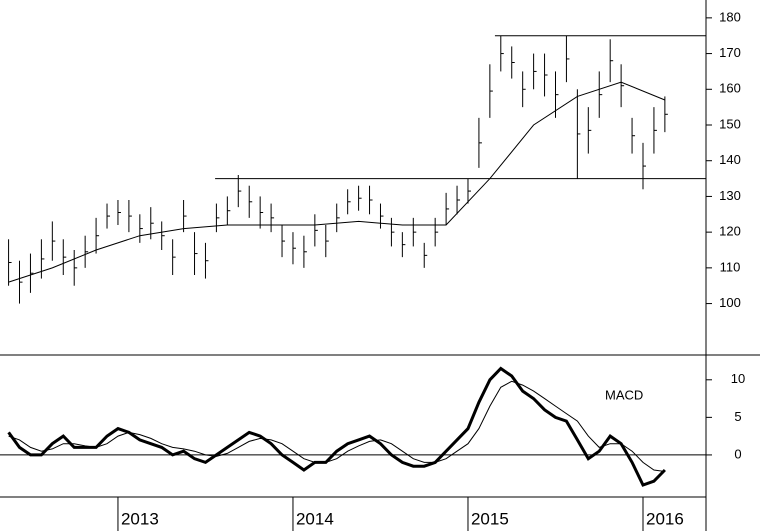 The height and width of the screenshot is (531, 760). Describe the element at coordinates (737, 416) in the screenshot. I see `y-tick-label: 5` at that location.